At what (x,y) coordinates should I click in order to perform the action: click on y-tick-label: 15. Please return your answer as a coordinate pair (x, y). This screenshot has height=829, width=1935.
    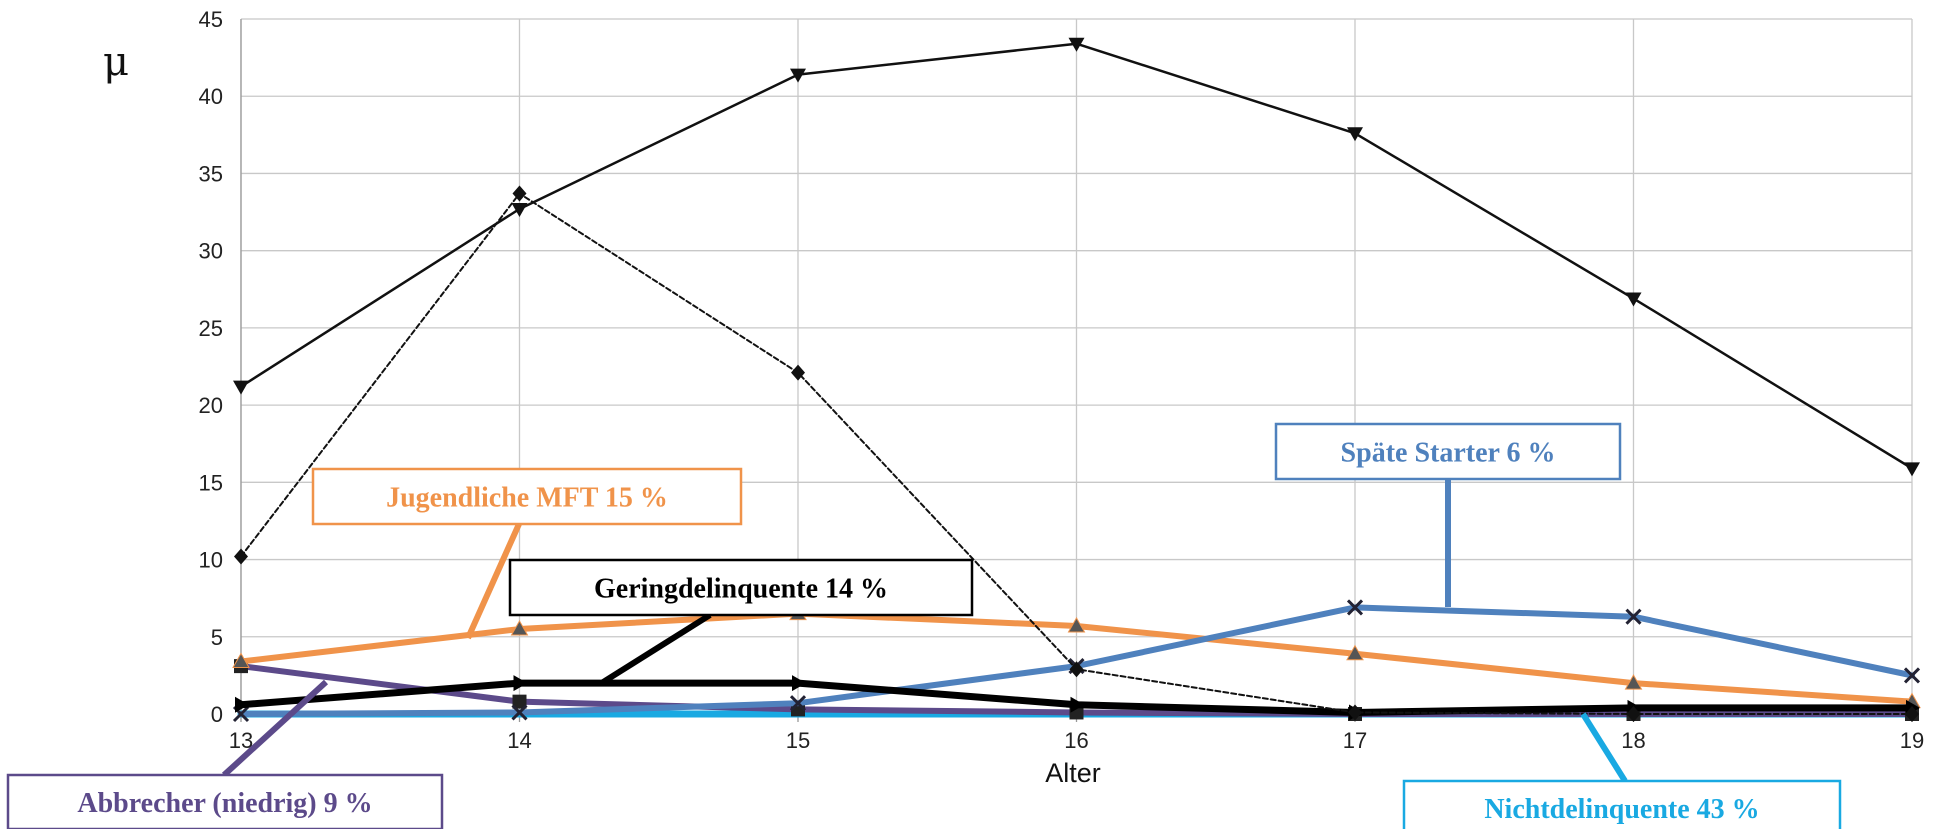
    Looking at the image, I should click on (211, 482).